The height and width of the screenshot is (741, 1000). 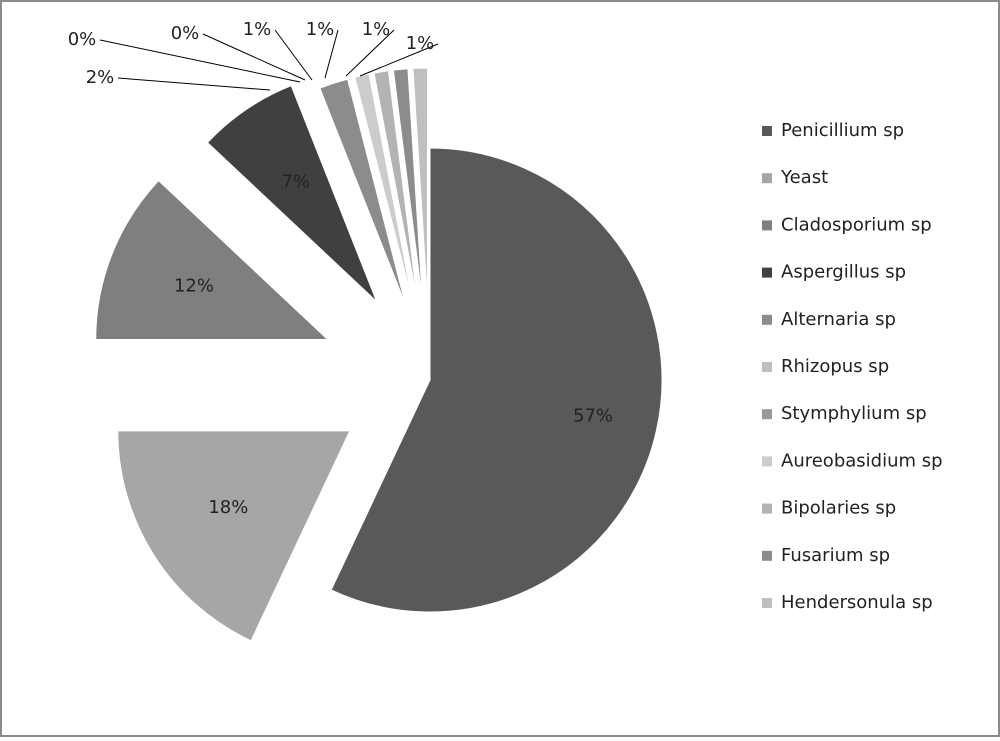 I want to click on data-label: 7%, so click(x=295, y=181).